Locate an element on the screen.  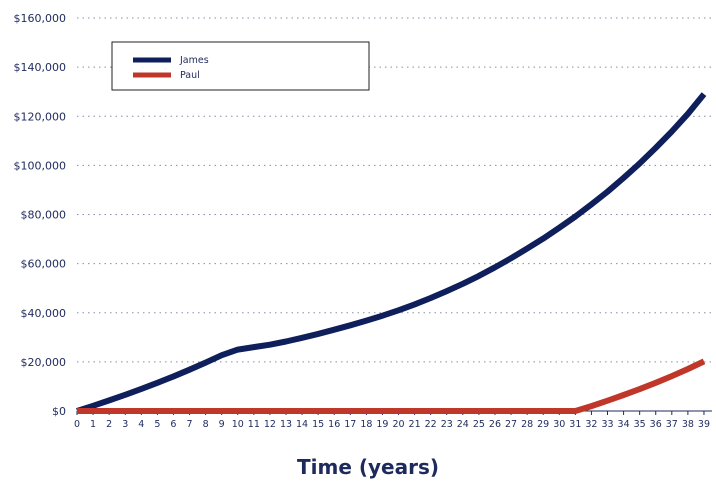
y-tick-label: $80,000 is located at coordinates (44, 215).